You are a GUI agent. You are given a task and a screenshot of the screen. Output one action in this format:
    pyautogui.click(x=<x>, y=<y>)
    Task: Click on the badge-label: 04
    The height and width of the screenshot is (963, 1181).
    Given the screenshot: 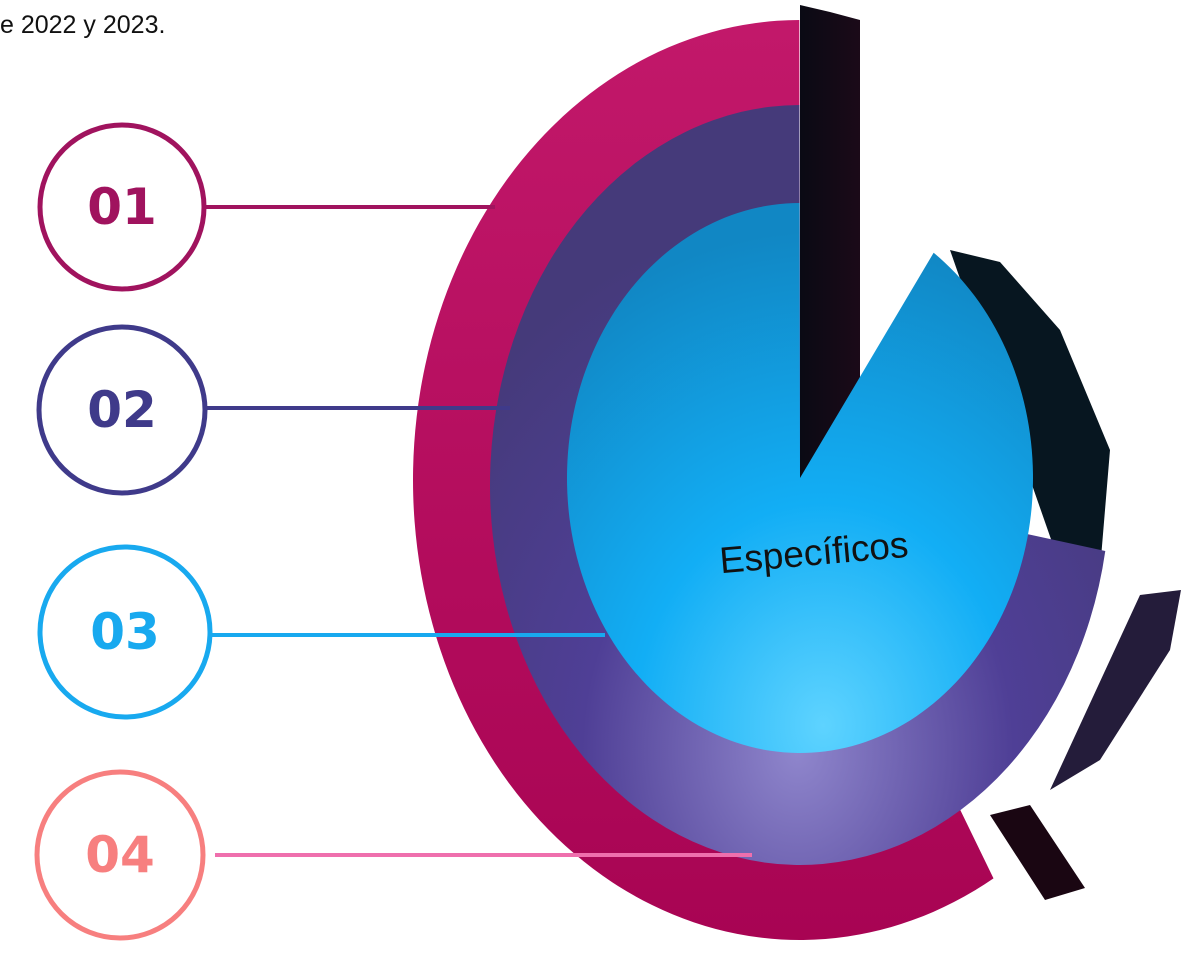 What is the action you would take?
    pyautogui.click(x=120, y=855)
    